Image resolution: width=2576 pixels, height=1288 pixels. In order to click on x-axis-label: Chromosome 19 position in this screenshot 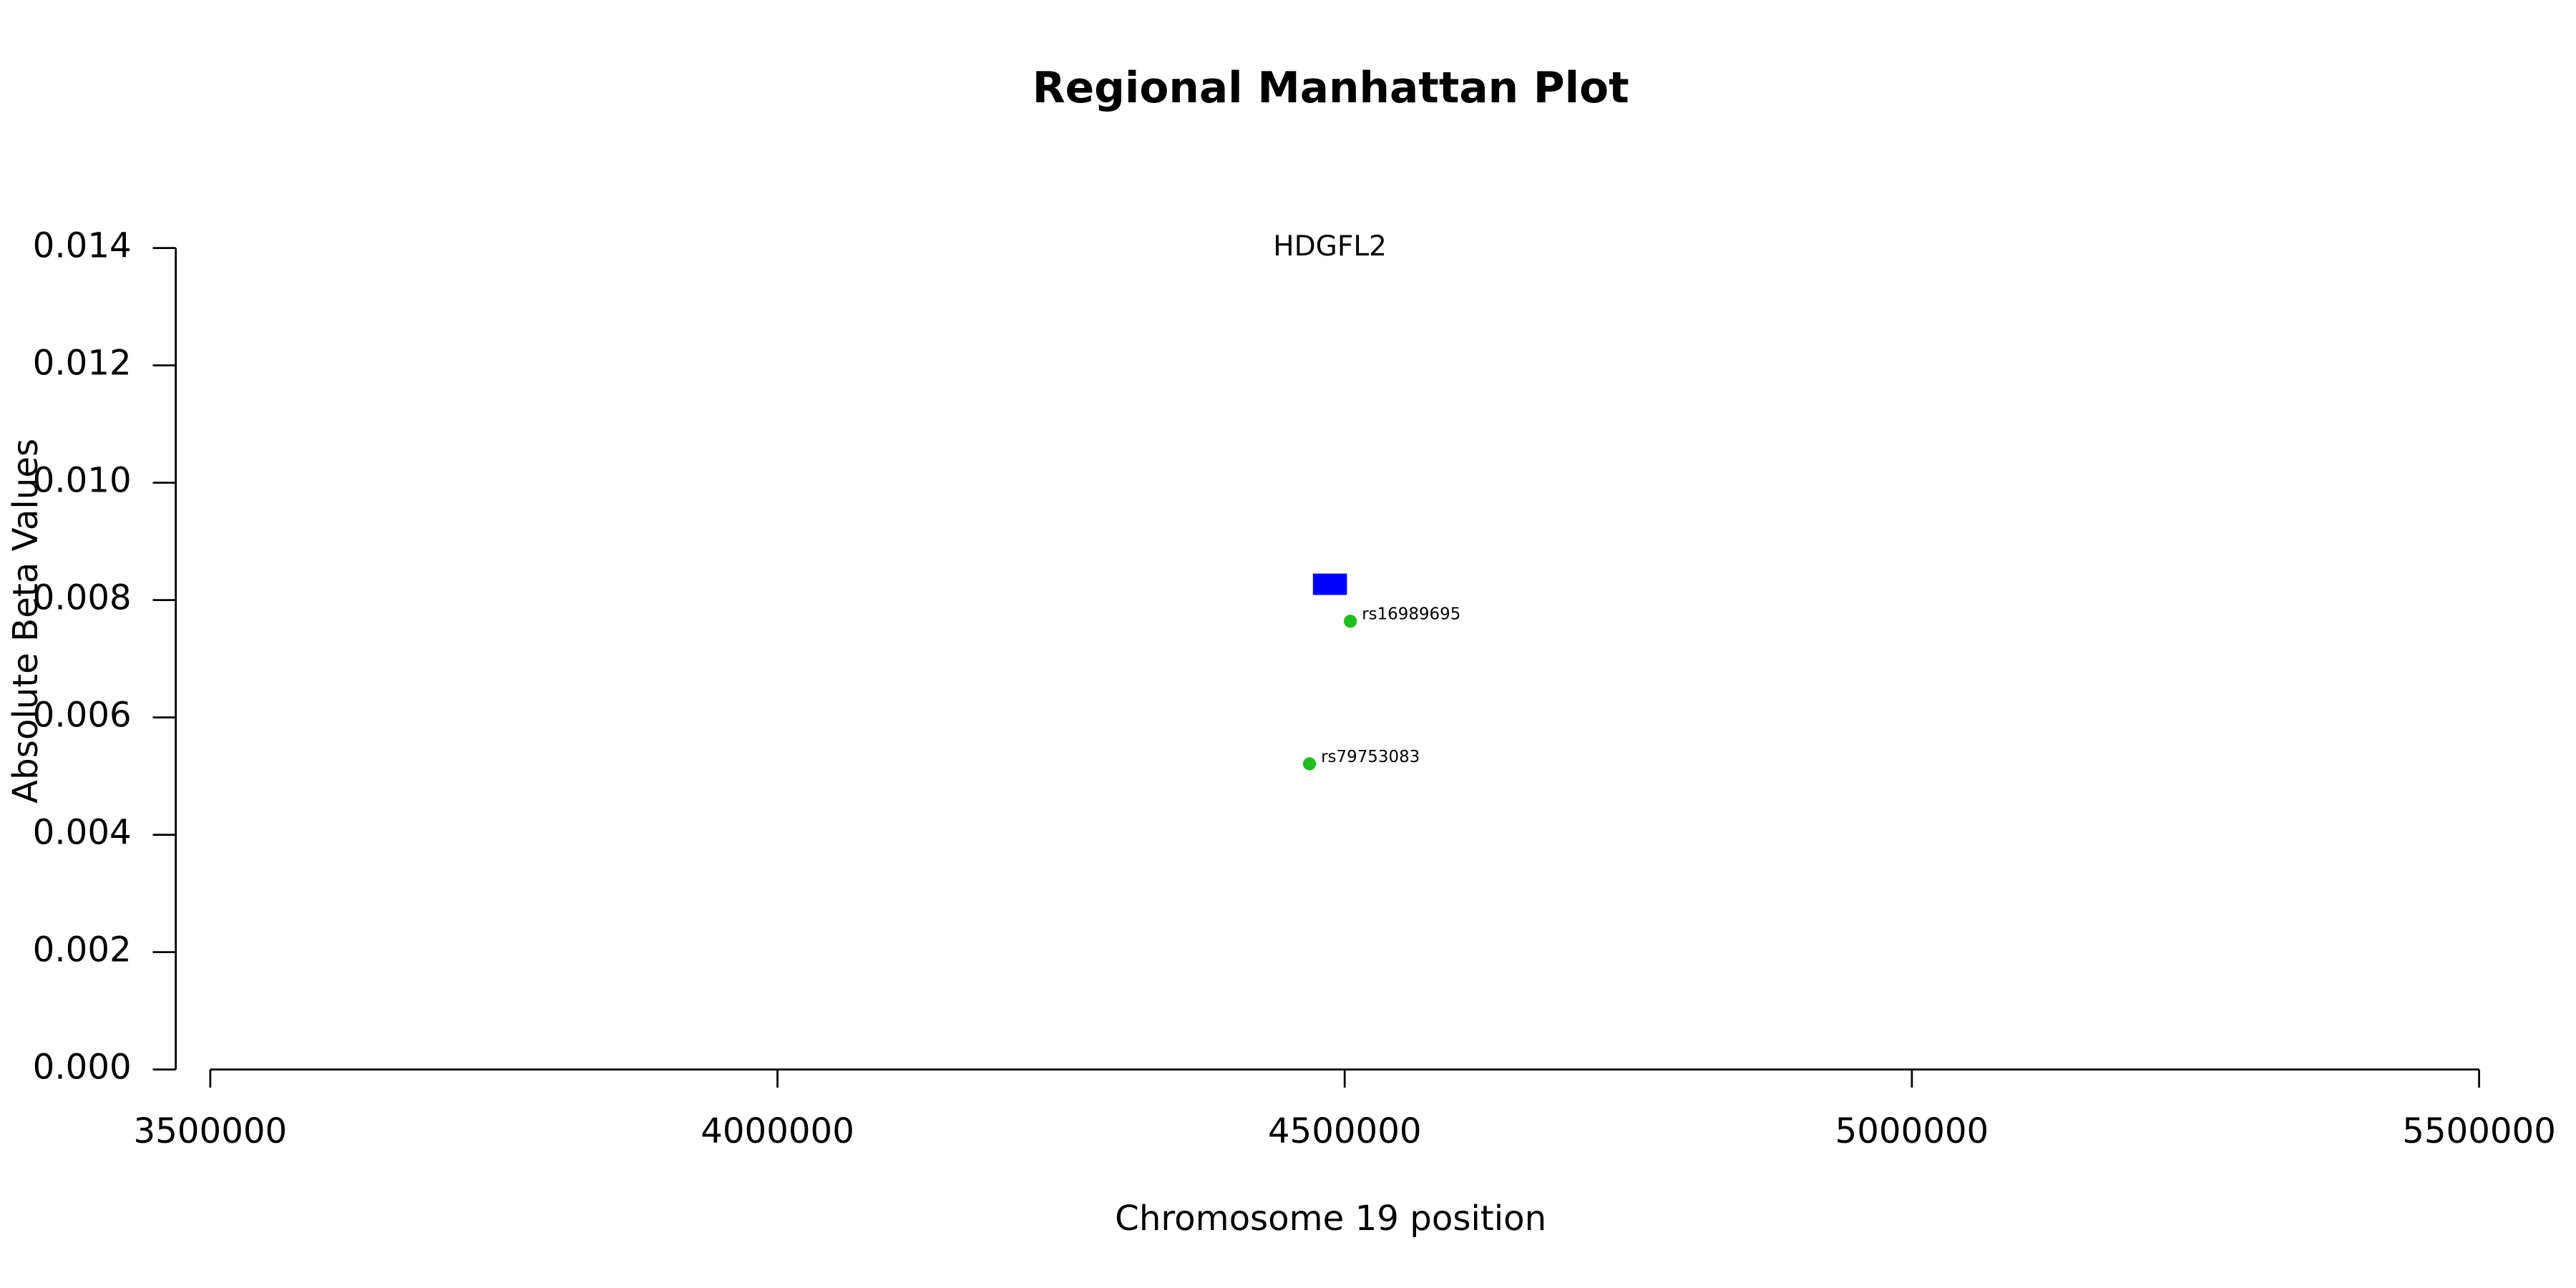, I will do `click(1330, 1219)`.